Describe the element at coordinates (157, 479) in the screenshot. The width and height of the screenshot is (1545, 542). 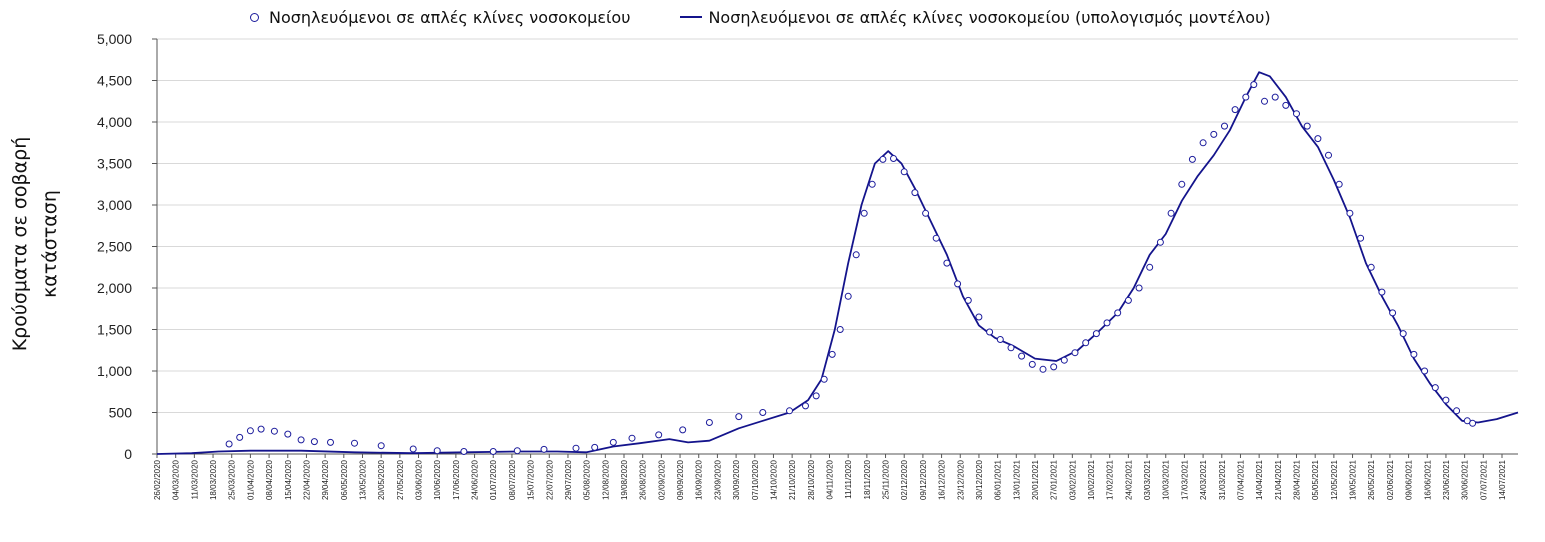
I see `x-tick-label: 26/02/2020` at that location.